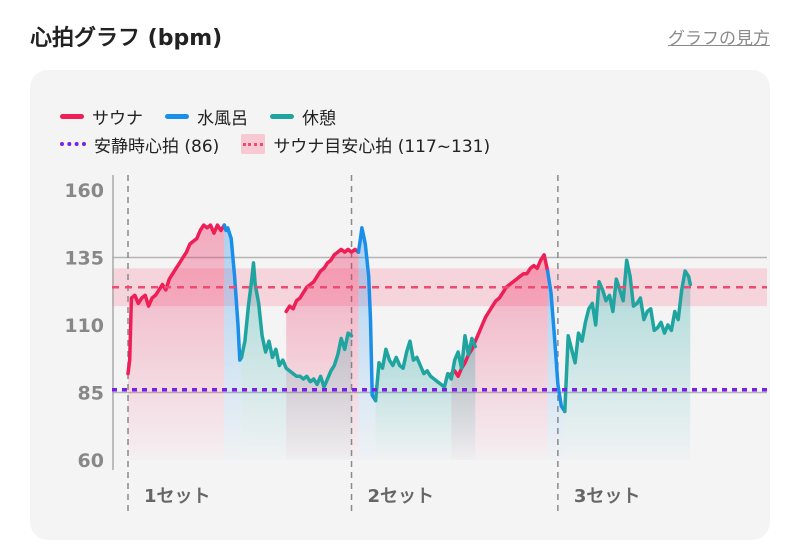 The image size is (800, 558). I want to click on legend-sauna-label: サウナ, so click(117, 118).